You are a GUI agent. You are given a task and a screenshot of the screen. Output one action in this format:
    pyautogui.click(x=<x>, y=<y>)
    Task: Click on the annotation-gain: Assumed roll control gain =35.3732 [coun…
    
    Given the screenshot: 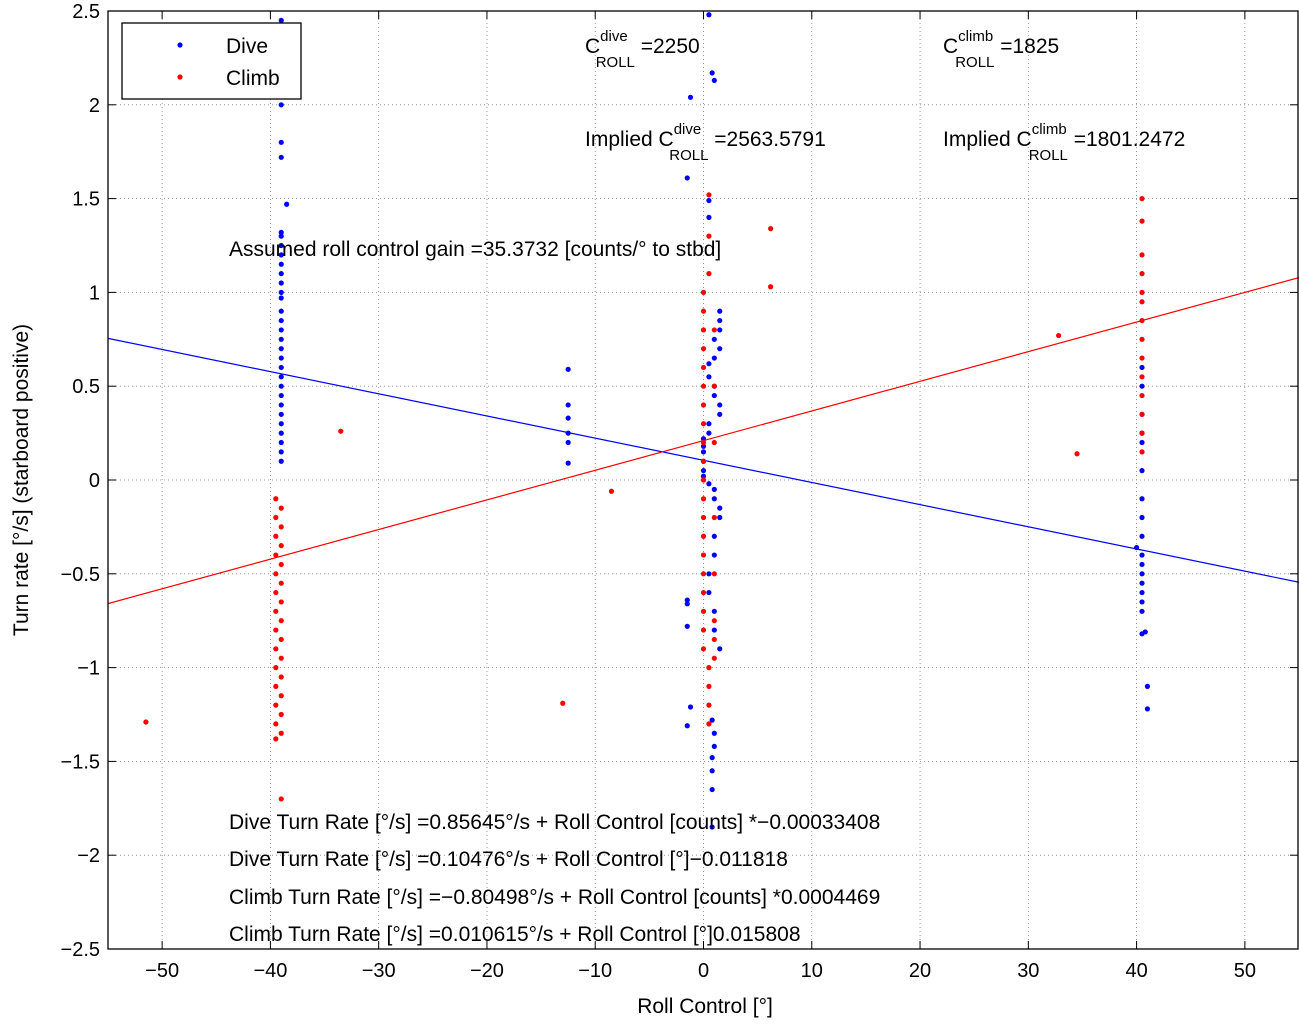 What is the action you would take?
    pyautogui.click(x=475, y=249)
    